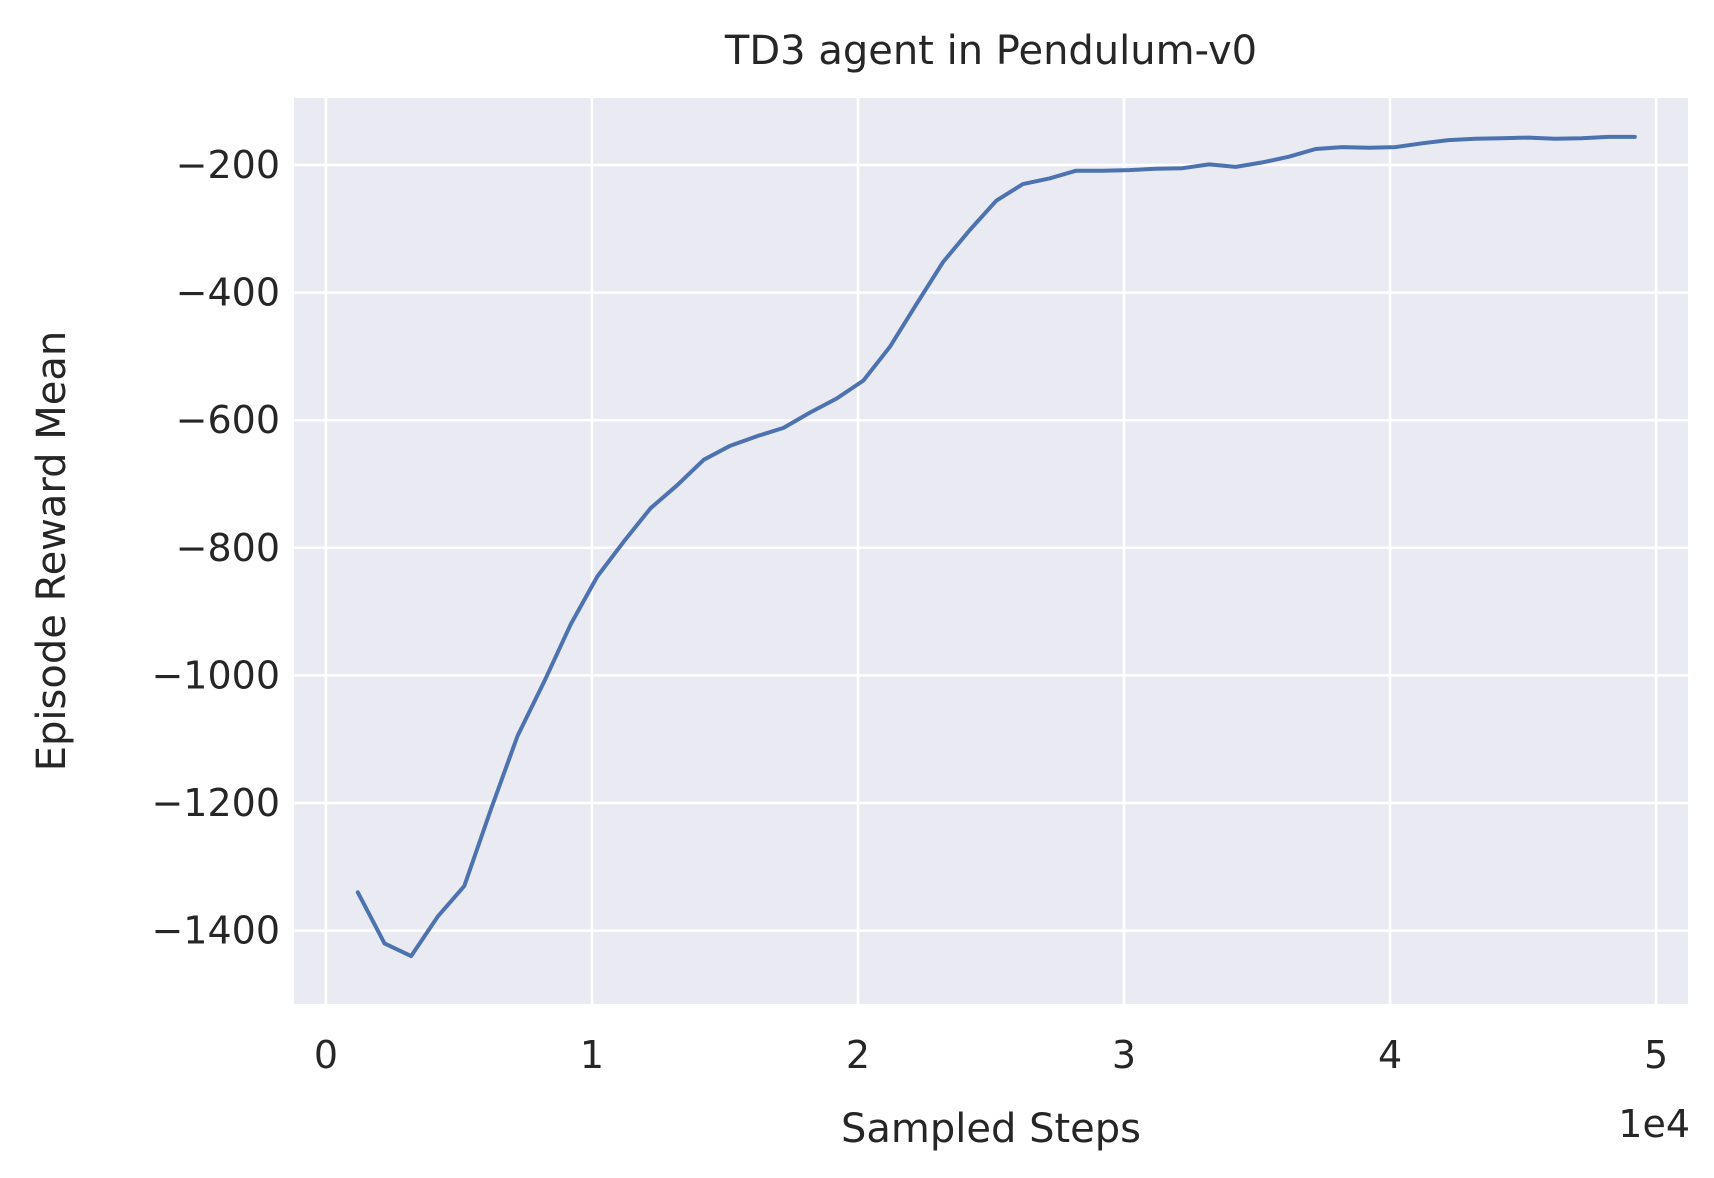 The height and width of the screenshot is (1178, 1714). Describe the element at coordinates (215, 675) in the screenshot. I see `y-tick-label: −1000` at that location.